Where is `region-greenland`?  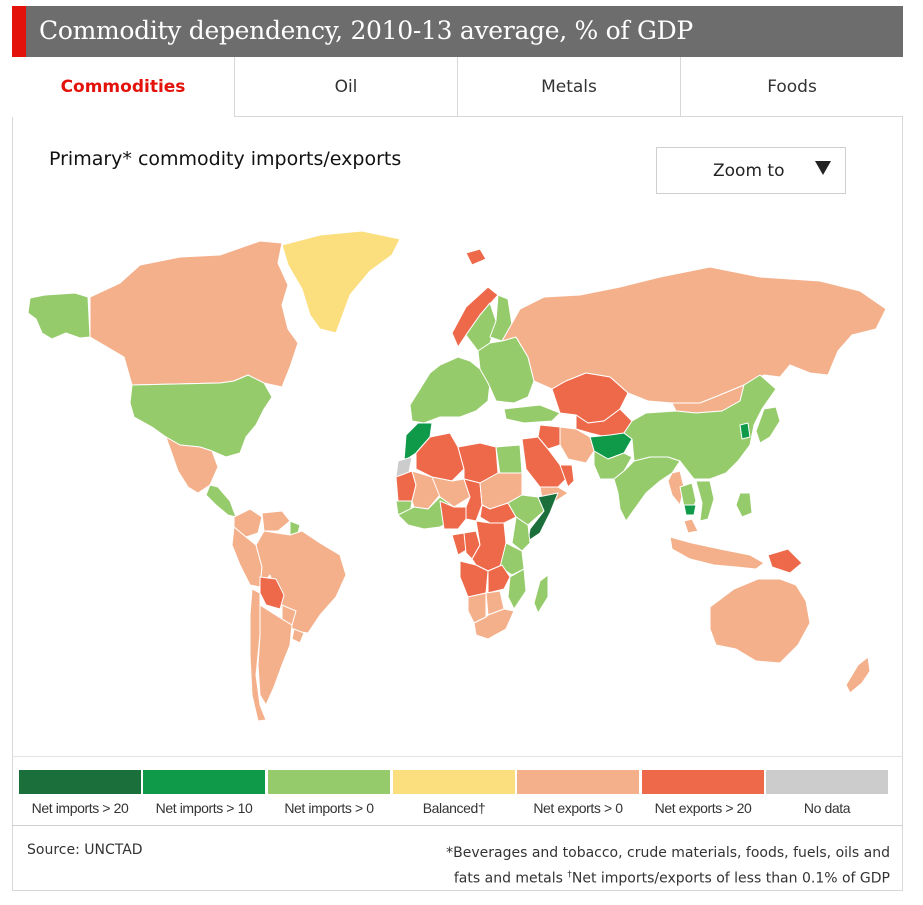 region-greenland is located at coordinates (341, 282).